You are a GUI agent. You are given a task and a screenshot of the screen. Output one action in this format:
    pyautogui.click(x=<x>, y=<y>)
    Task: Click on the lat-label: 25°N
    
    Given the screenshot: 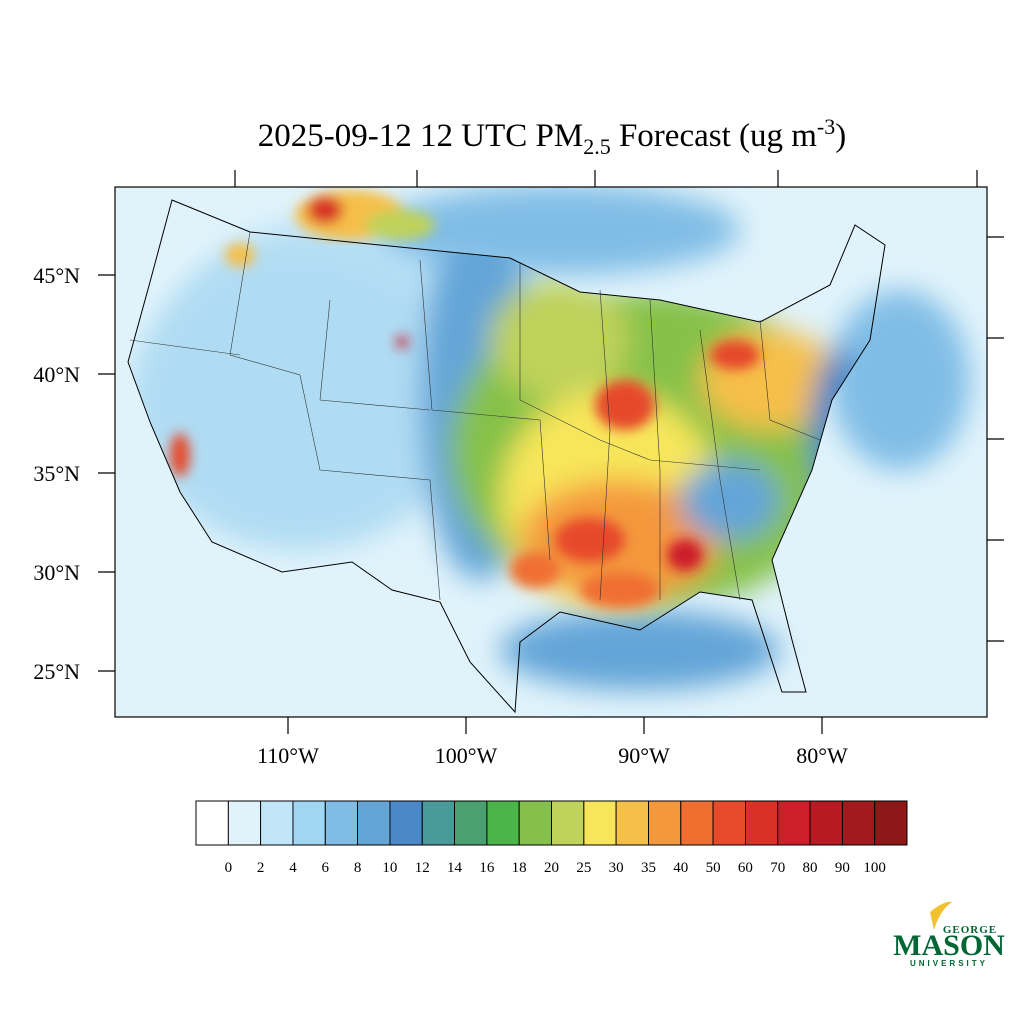 What is the action you would take?
    pyautogui.click(x=56, y=671)
    